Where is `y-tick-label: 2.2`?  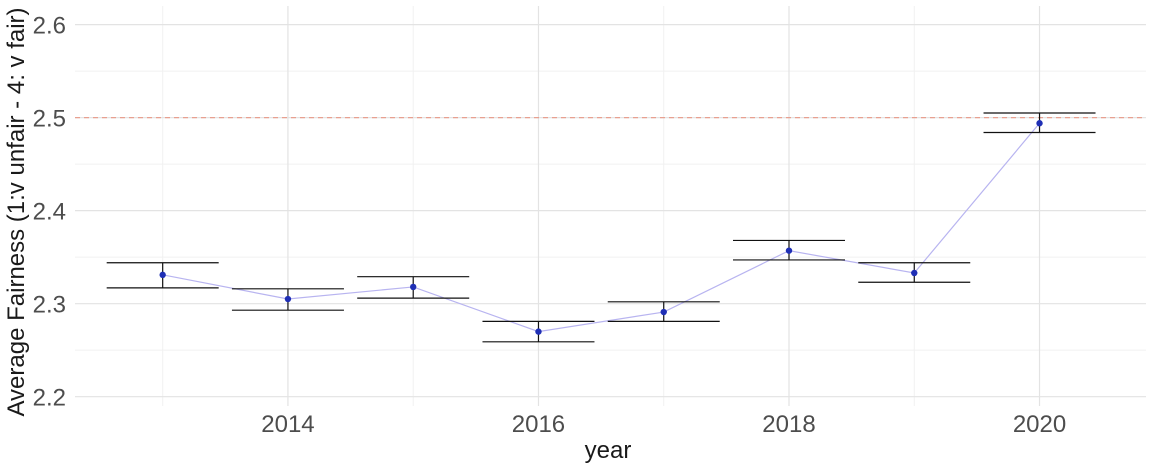 y-tick-label: 2.2 is located at coordinates (49, 398).